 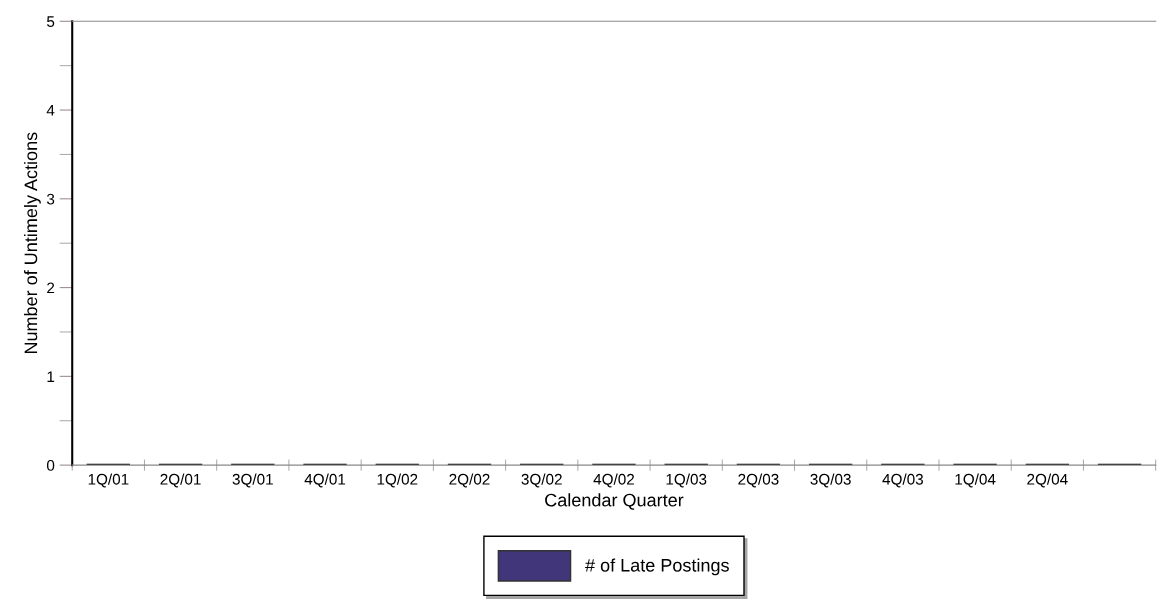 What do you see at coordinates (252, 480) in the screenshot?
I see `x-tick-label: 3Q/01` at bounding box center [252, 480].